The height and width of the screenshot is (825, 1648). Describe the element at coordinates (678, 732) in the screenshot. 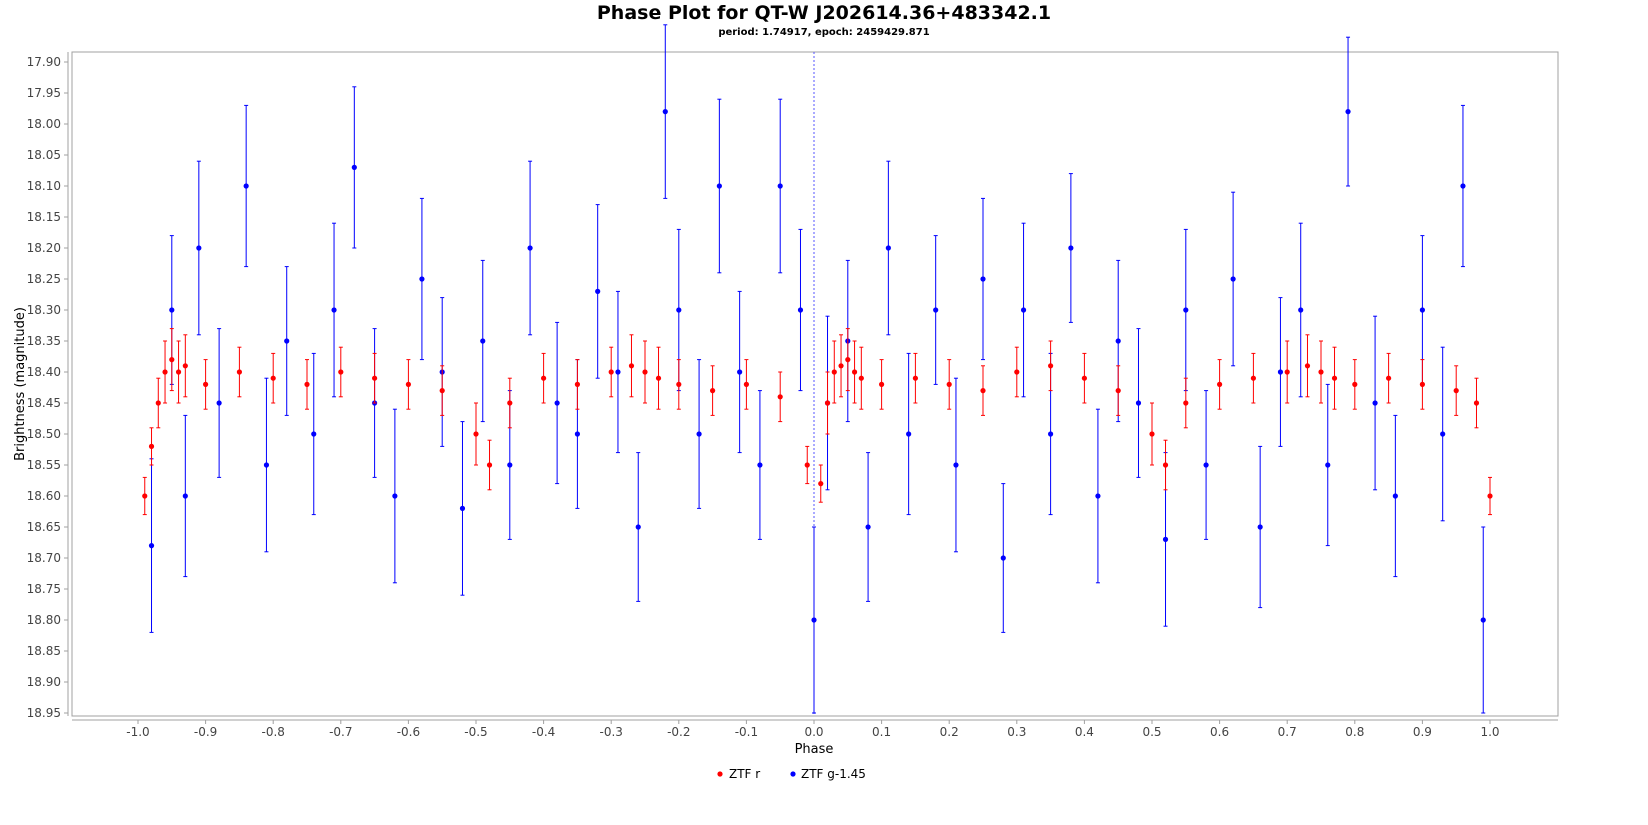

I see `x-tick-label: -0.2` at that location.